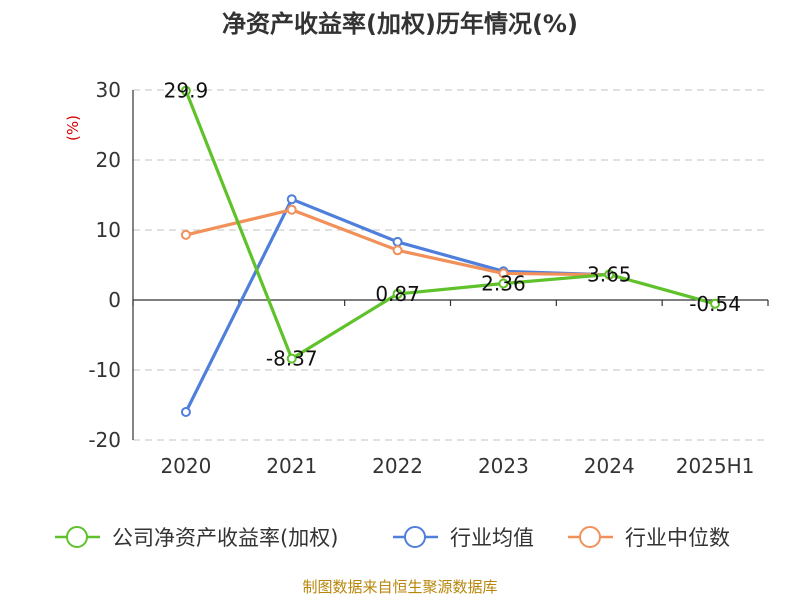 This screenshot has height=600, width=800. I want to click on legend-label: 公司净资产收益率(加权), so click(225, 538).